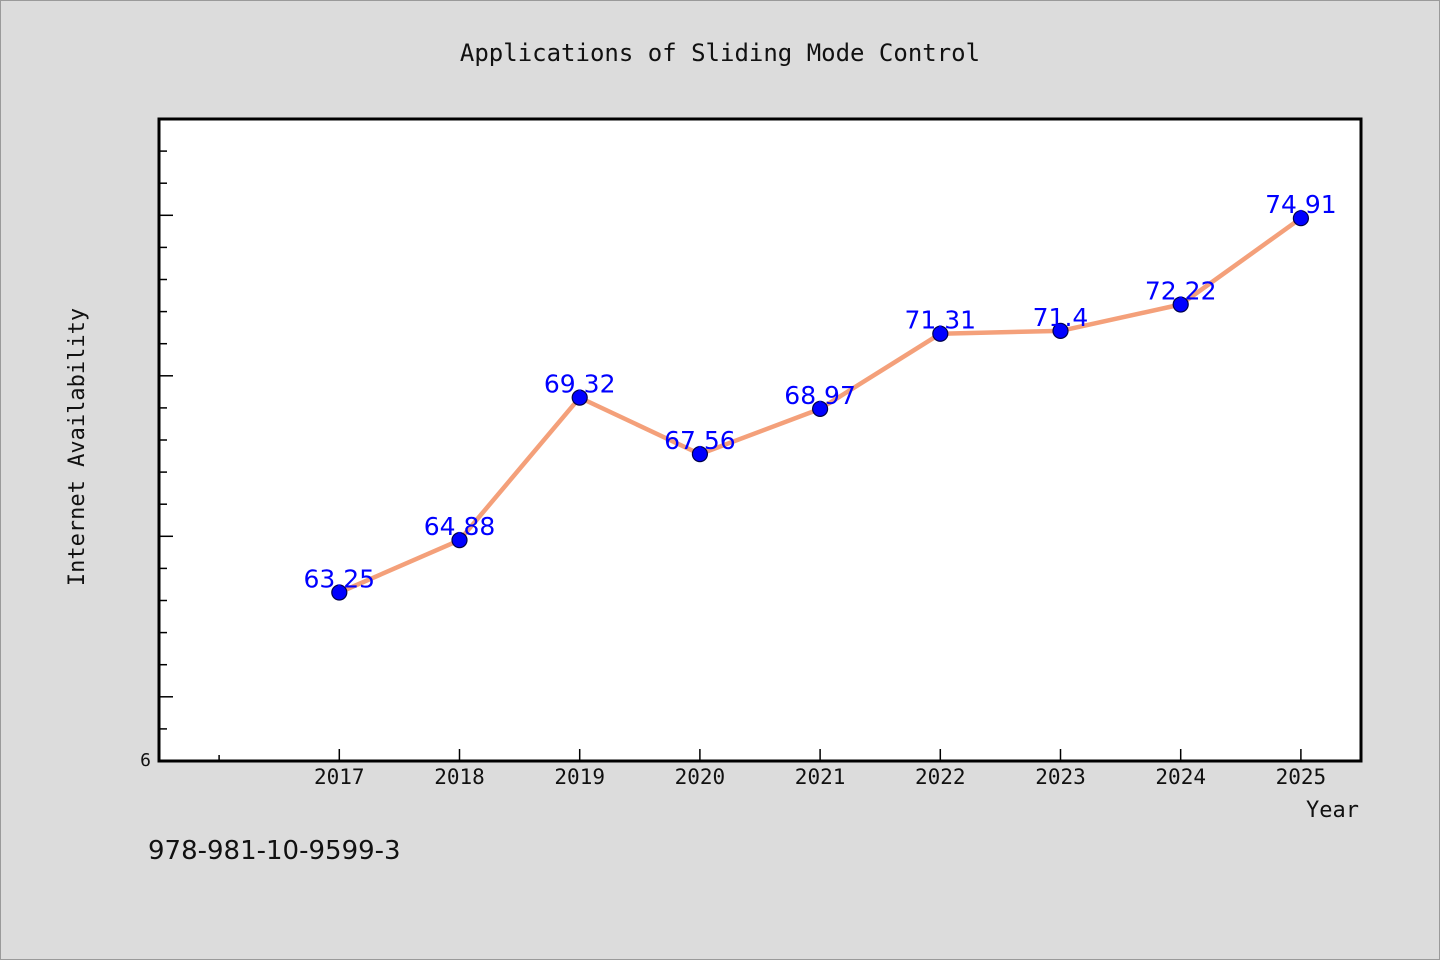 The height and width of the screenshot is (960, 1440). What do you see at coordinates (340, 578) in the screenshot?
I see `data-label: 63.25` at bounding box center [340, 578].